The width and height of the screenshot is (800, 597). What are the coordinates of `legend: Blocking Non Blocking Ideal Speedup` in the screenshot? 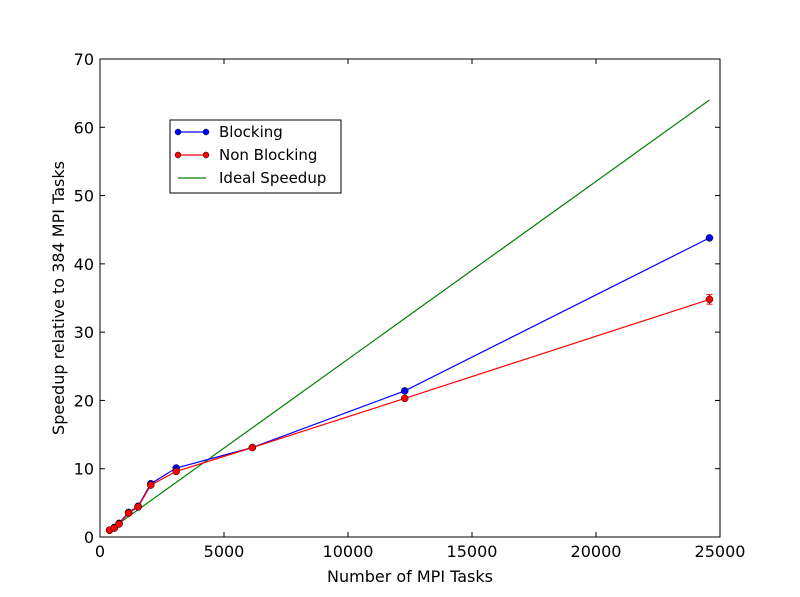 It's located at (255, 156).